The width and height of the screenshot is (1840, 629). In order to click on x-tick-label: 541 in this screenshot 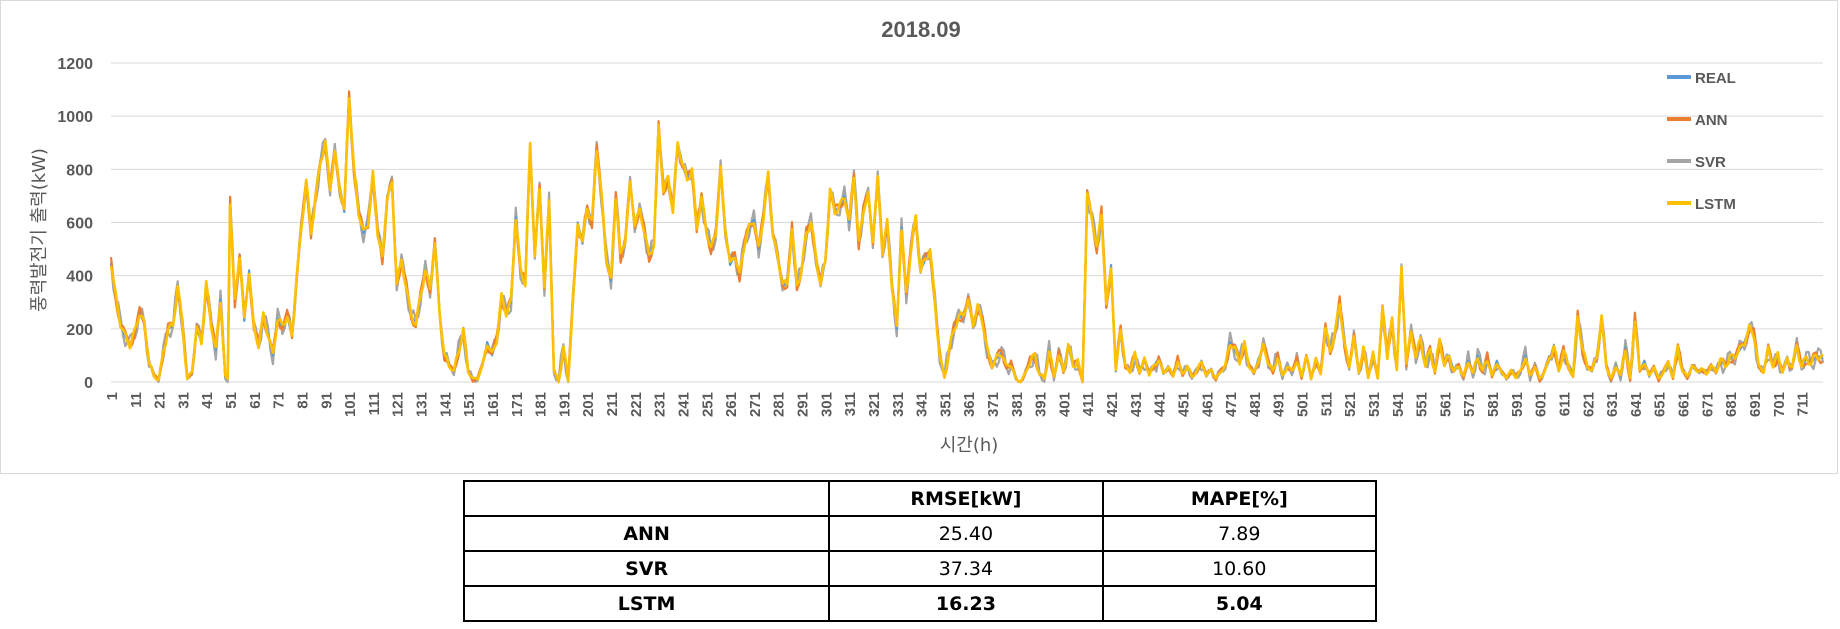, I will do `click(1398, 404)`.